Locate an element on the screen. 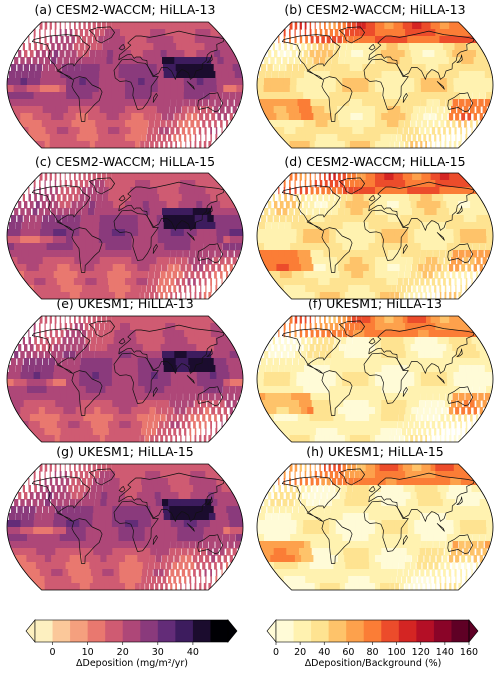 The width and height of the screenshot is (500, 686). colorbar-tick-label: 140 is located at coordinates (445, 652).